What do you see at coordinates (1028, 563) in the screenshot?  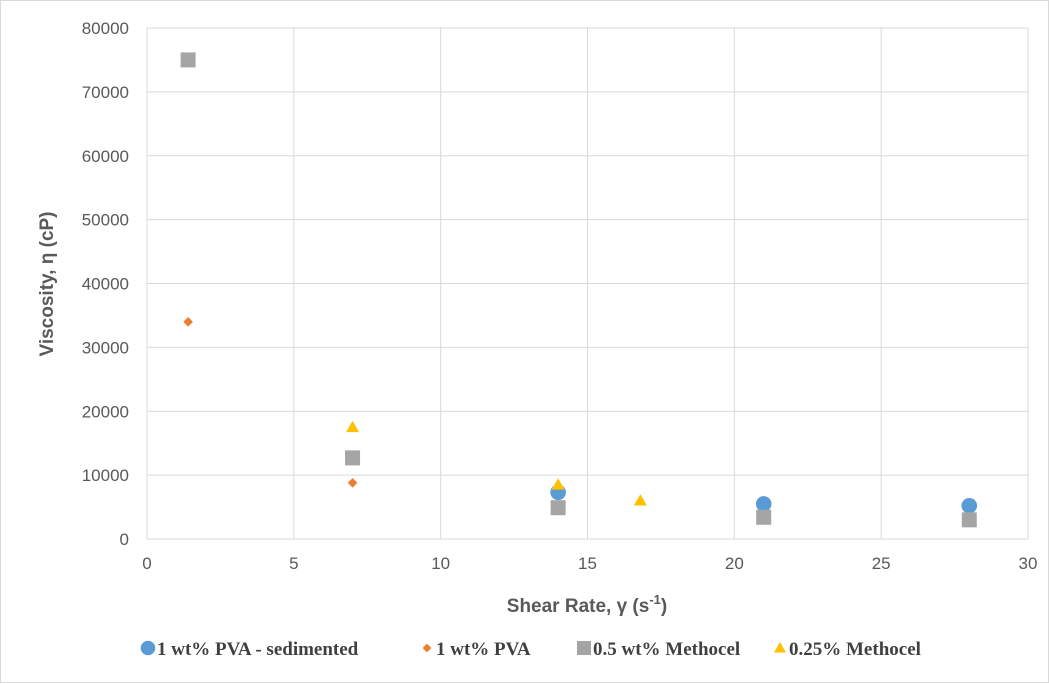 I see `x-tick-label: 30` at bounding box center [1028, 563].